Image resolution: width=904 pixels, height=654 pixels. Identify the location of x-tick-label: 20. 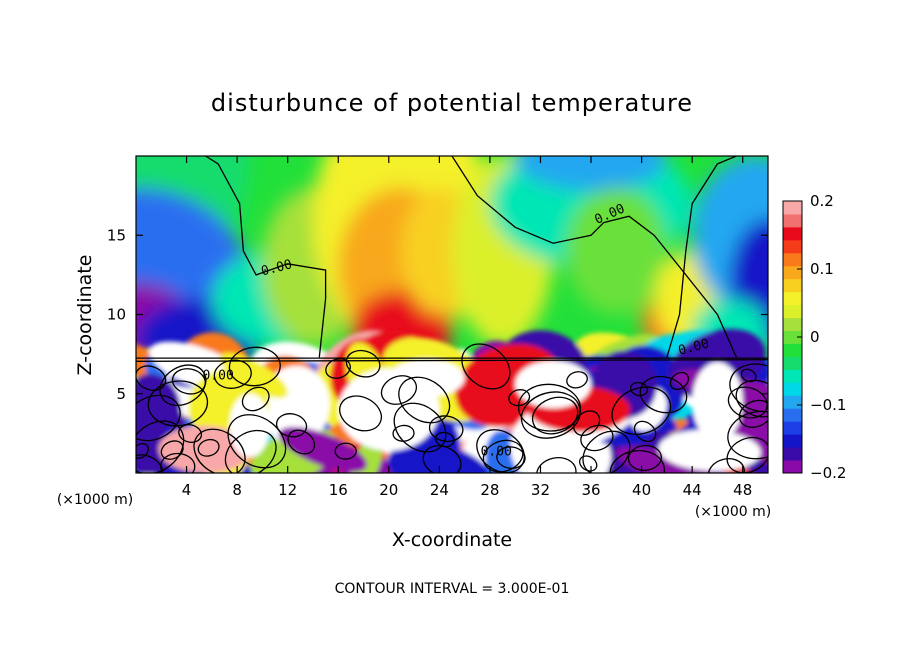
(388, 490).